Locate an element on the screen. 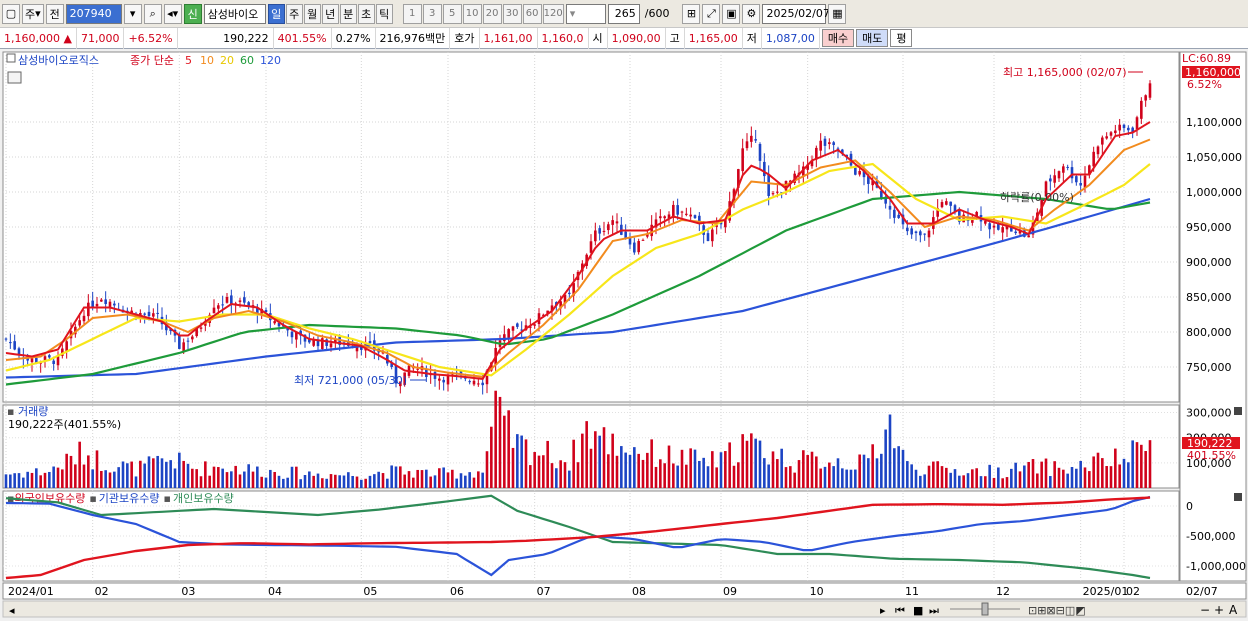  stock-code-input: 207940 is located at coordinates (93, 13).